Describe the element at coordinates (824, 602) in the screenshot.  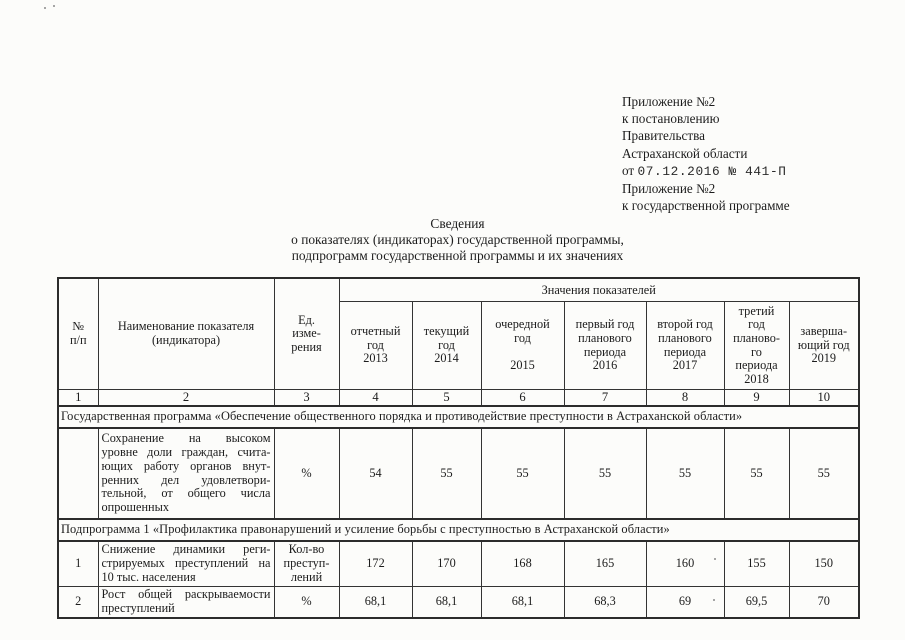
I see `value-cell: 70` at that location.